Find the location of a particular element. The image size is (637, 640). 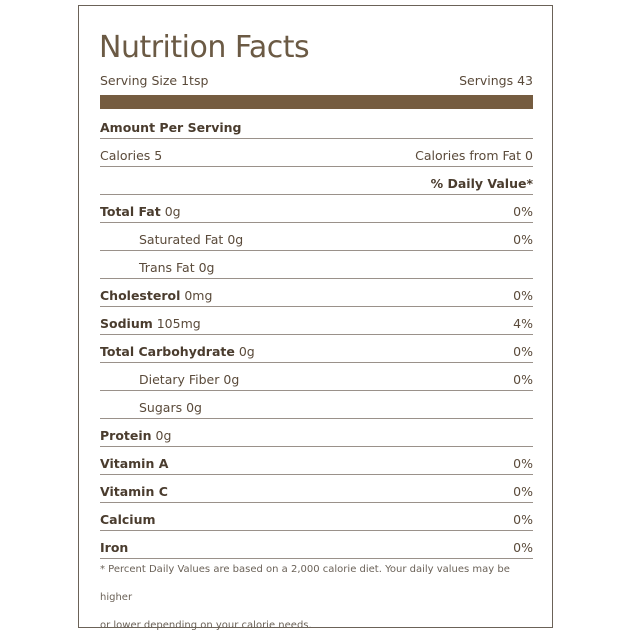

nutrient-name: Dietary Fiber is located at coordinates (179, 379).